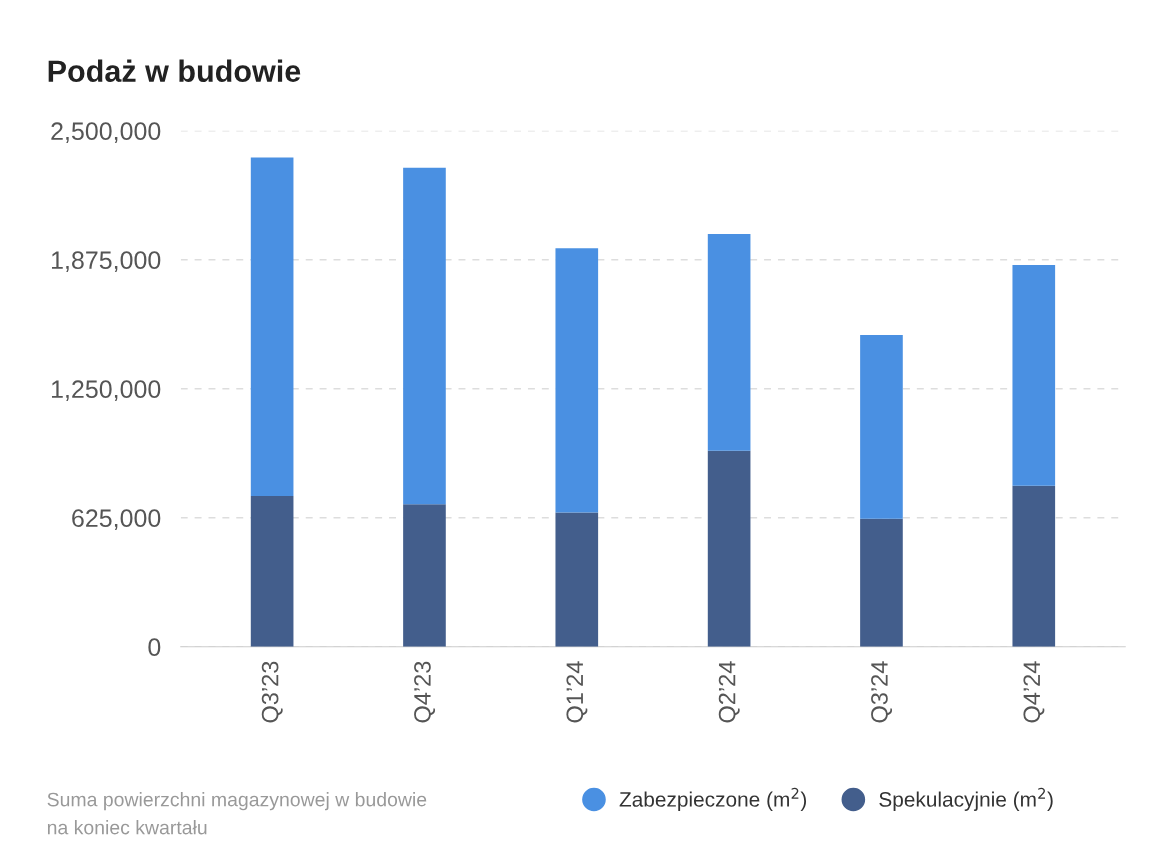 Image resolution: width=1166 pixels, height=860 pixels. What do you see at coordinates (966, 799) in the screenshot?
I see `legend-label: Spekulacyjnie (m$^{2}$)` at bounding box center [966, 799].